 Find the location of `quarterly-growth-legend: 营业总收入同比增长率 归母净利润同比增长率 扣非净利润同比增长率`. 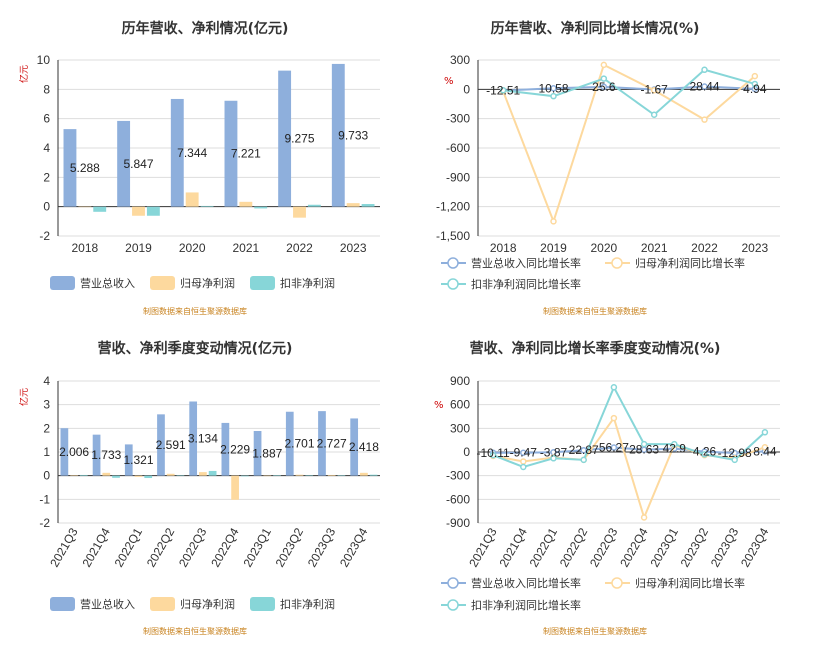

quarterly-growth-legend: 营业总收入同比增长率 归母净利润同比增长率 扣非净利润同比增长率 is located at coordinates (593, 594).